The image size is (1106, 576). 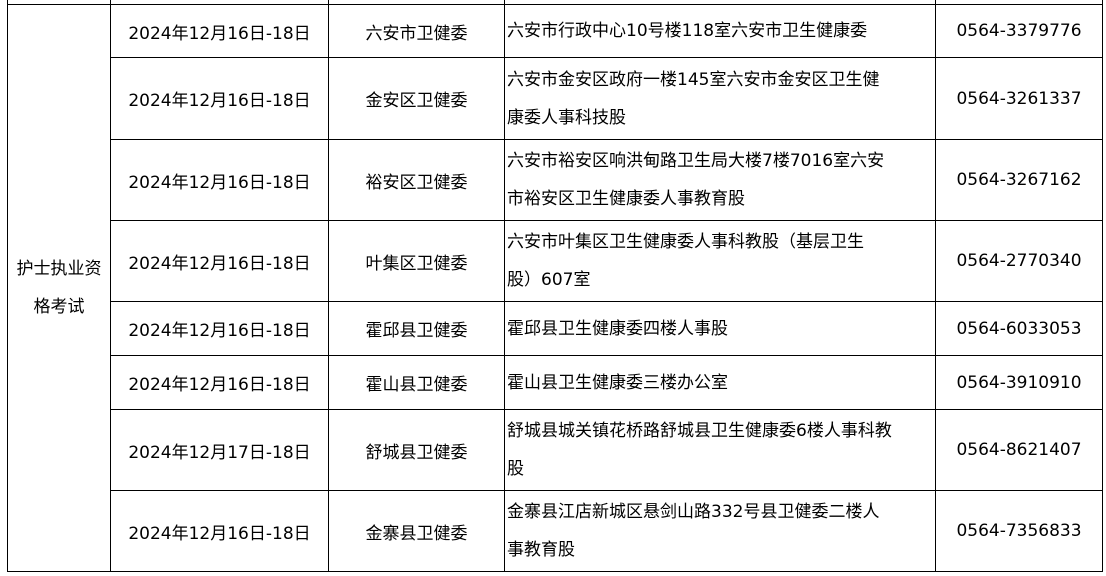 What do you see at coordinates (626, 199) in the screenshot?
I see `address-line: 市裕安区卫生健康委人事教育股` at bounding box center [626, 199].